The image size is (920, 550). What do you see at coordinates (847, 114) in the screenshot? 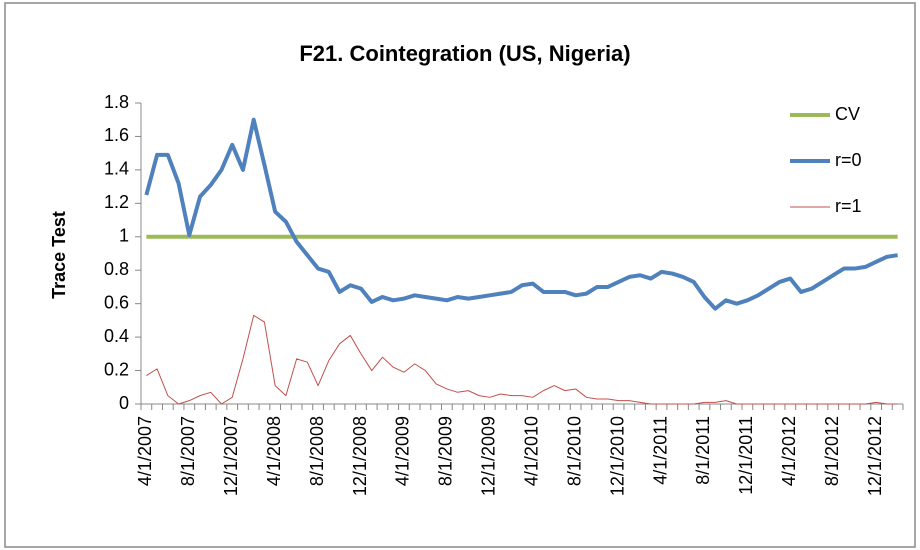
I see `legend-label: CV` at bounding box center [847, 114].